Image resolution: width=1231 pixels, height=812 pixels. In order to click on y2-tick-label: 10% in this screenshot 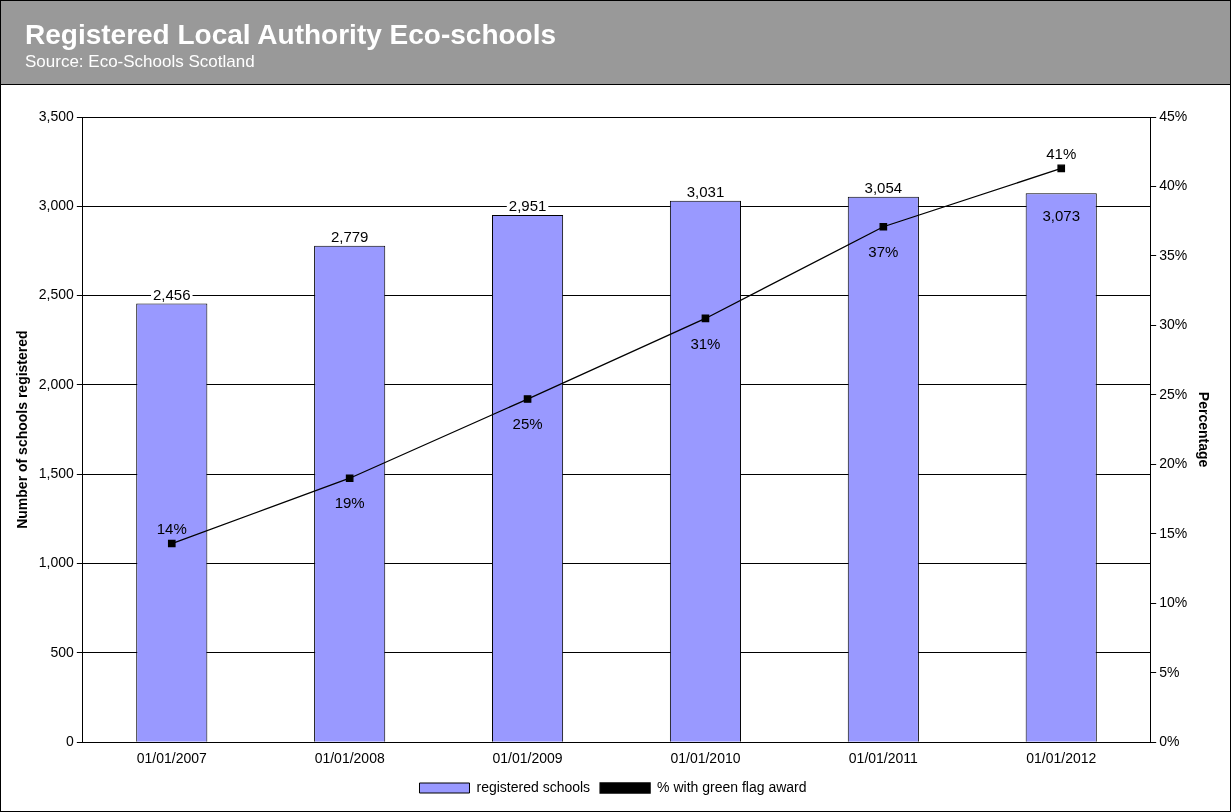, I will do `click(1173, 602)`.